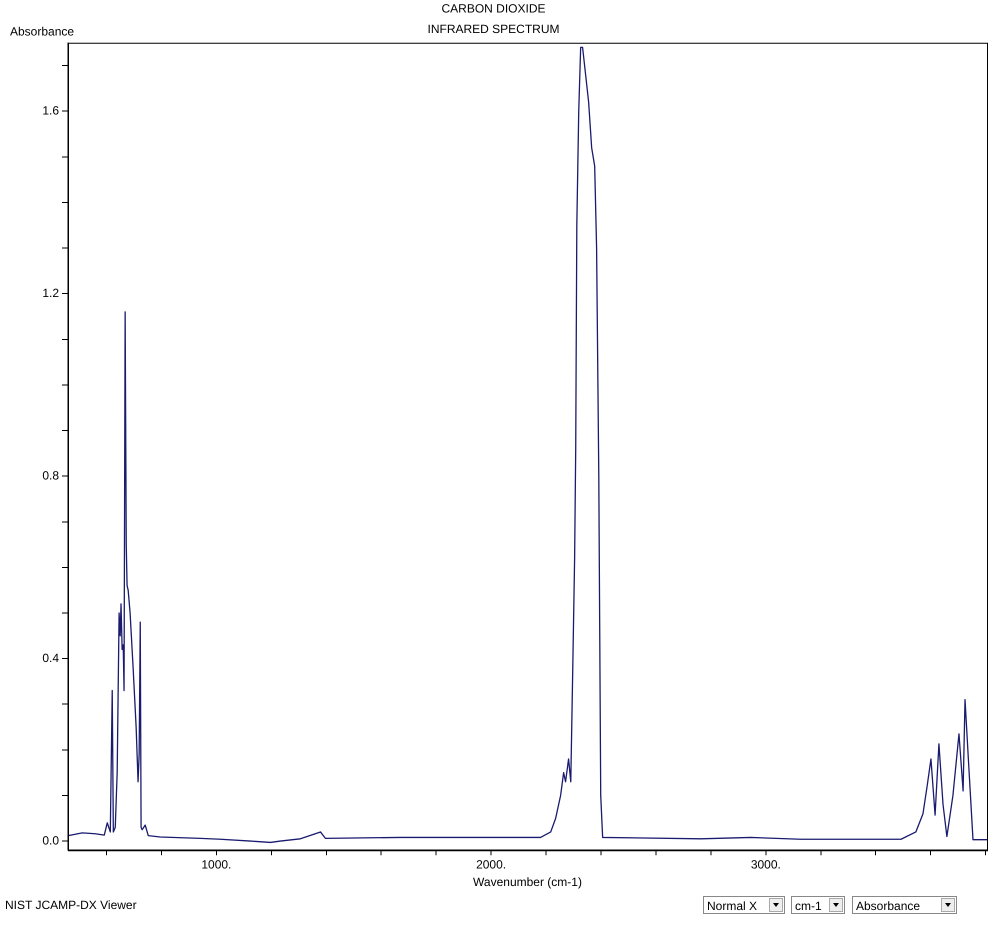  Describe the element at coordinates (527, 882) in the screenshot. I see `x-axis-title: Wavenumber (cm-1)` at that location.